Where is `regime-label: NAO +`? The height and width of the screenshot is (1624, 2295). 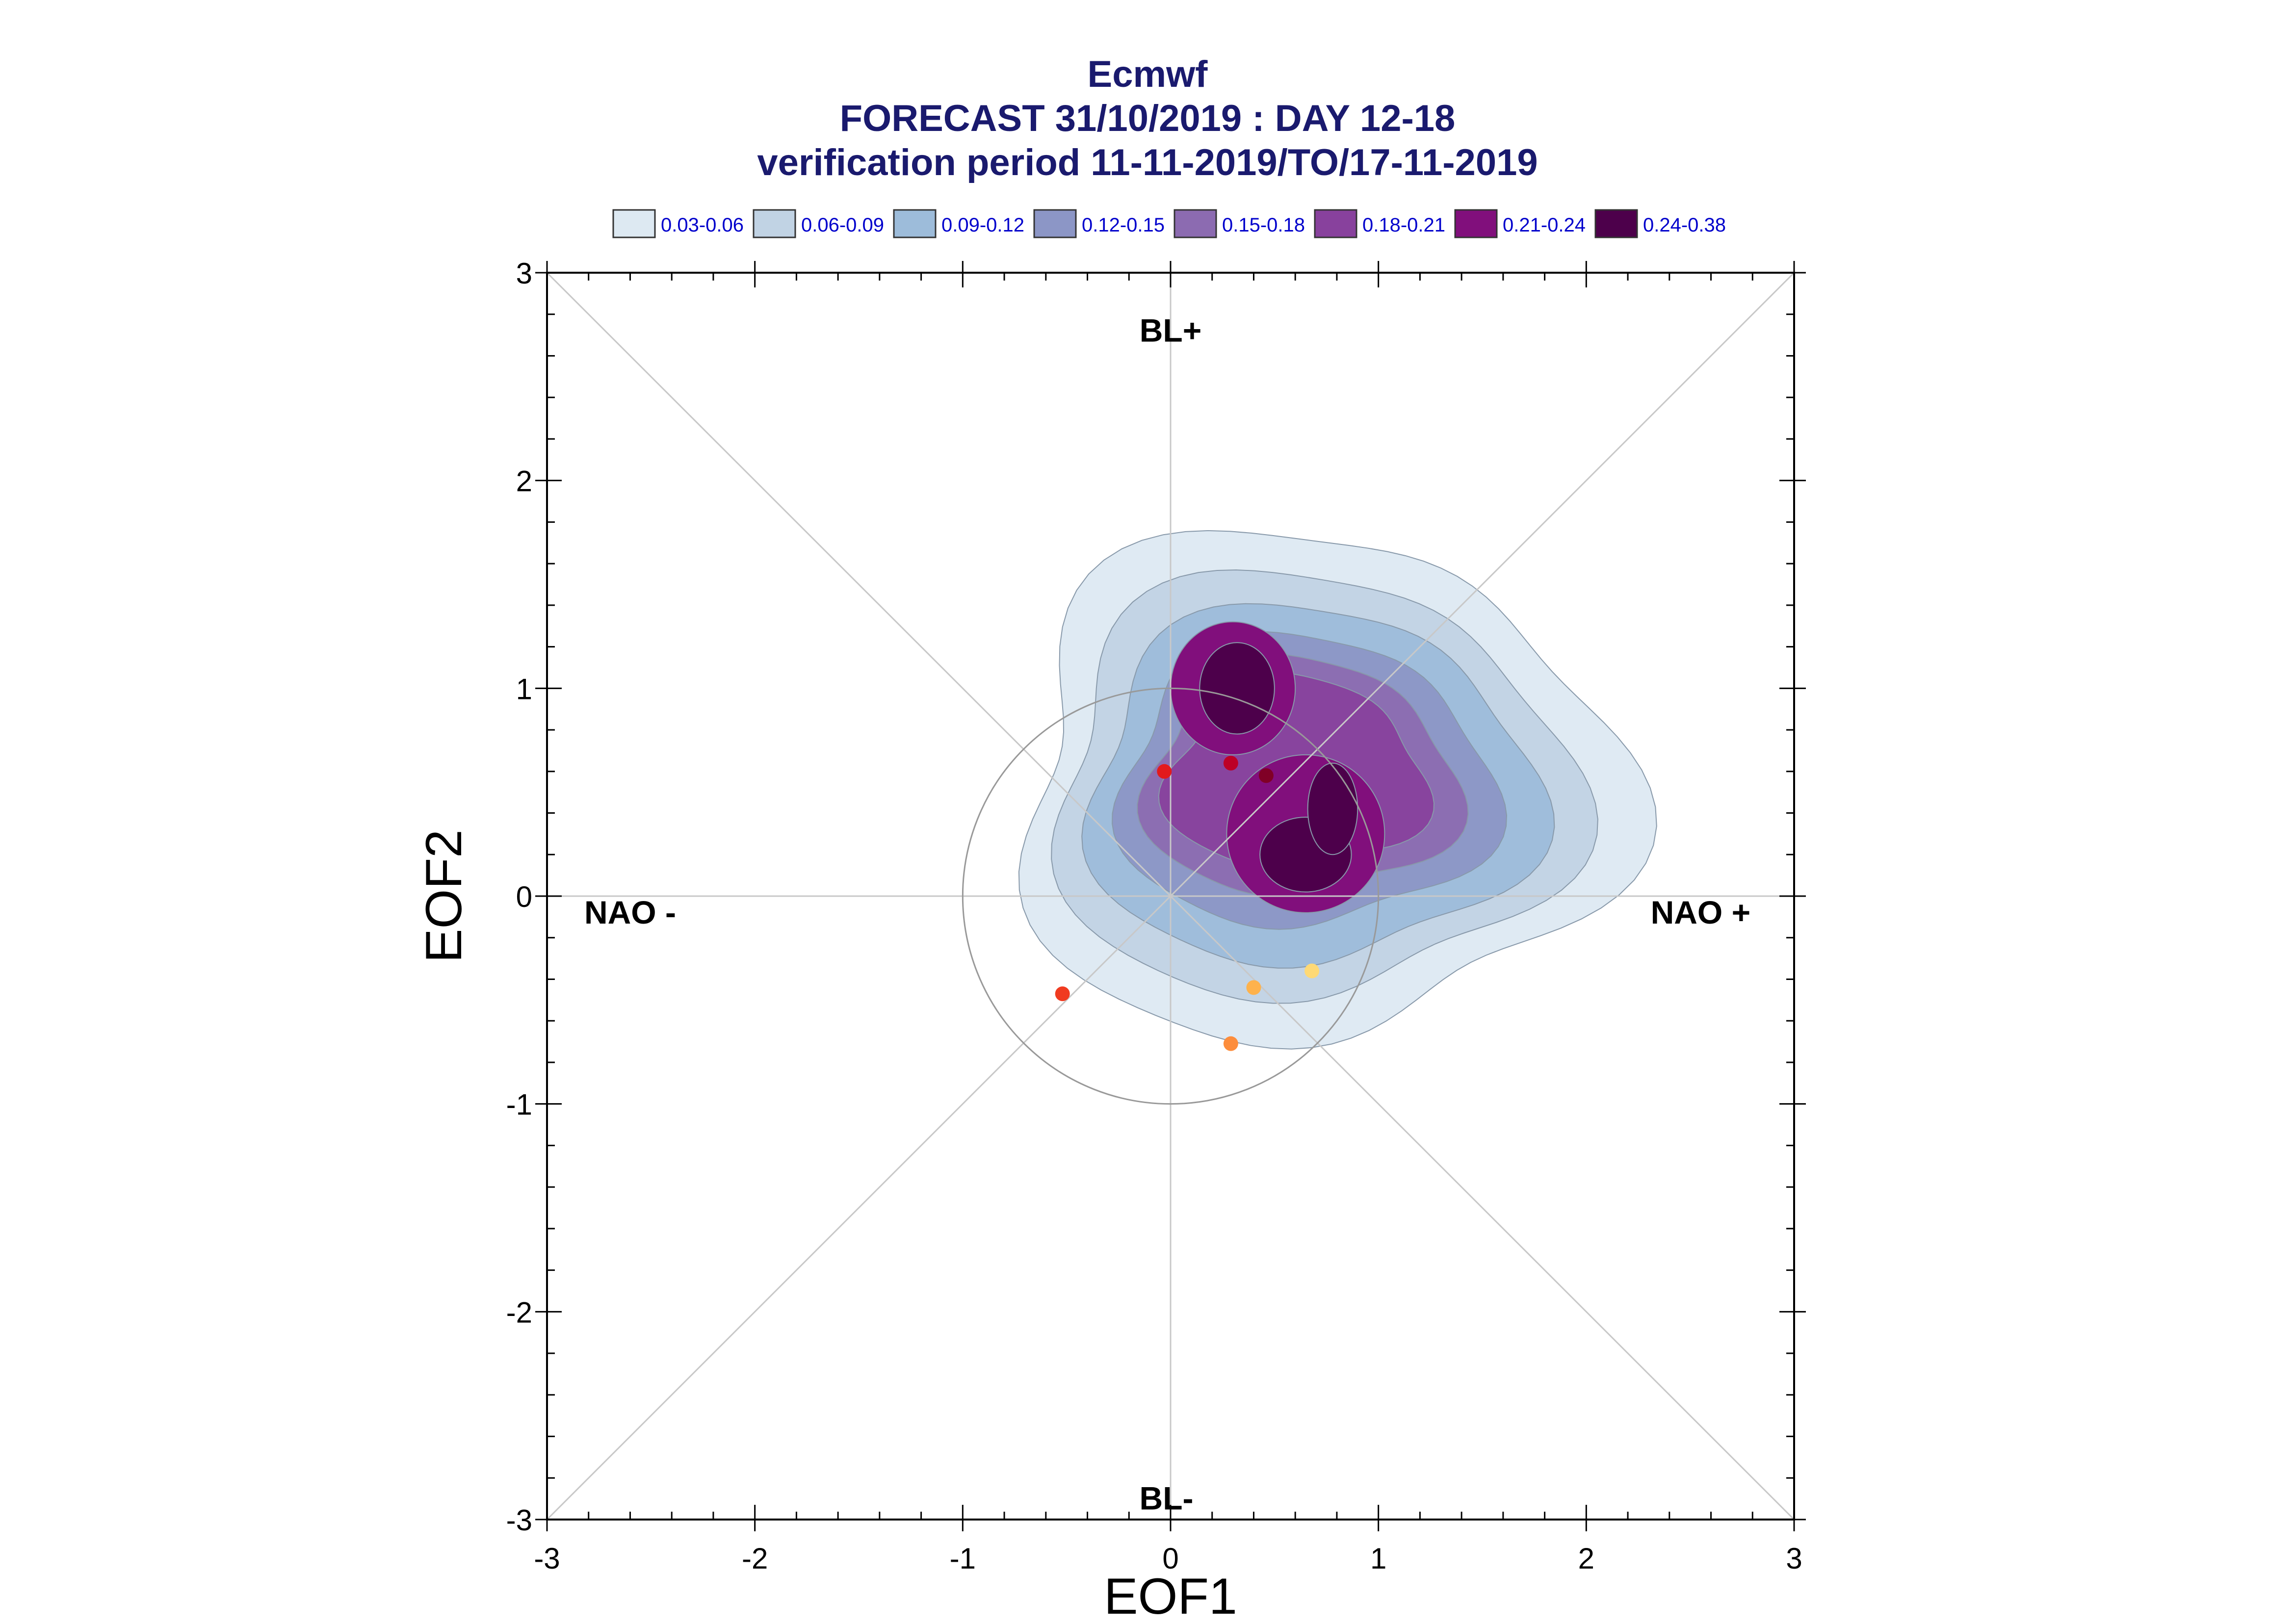
regime-label: NAO + is located at coordinates (1701, 912).